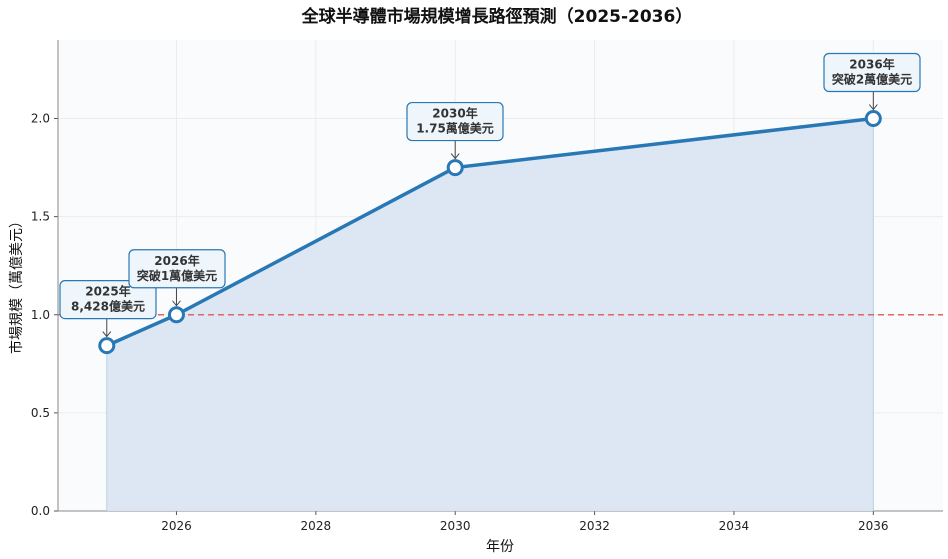  What do you see at coordinates (497, 16) in the screenshot?
I see `chart-title: 全球半導體市場規模增長路徑預測（2025-2036）` at bounding box center [497, 16].